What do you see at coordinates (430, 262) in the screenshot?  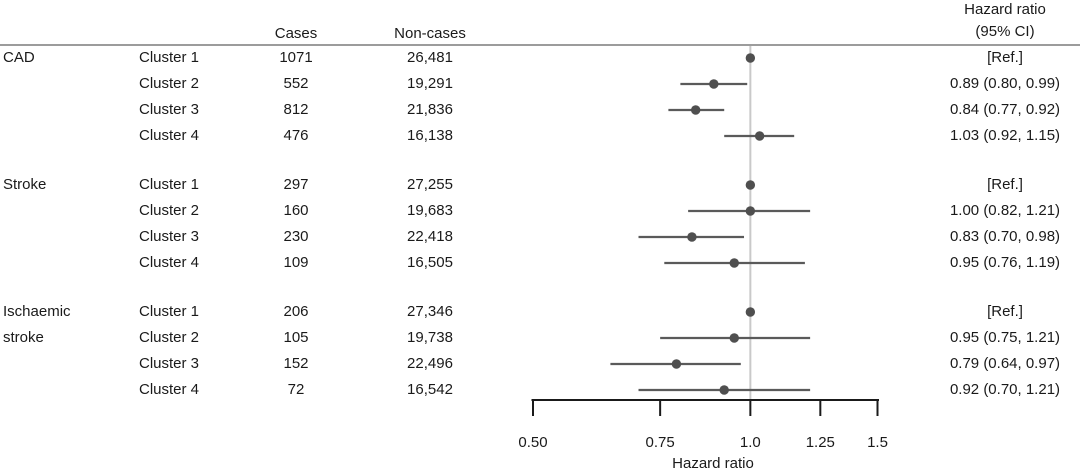 I see `non-cases-value: 16,505` at bounding box center [430, 262].